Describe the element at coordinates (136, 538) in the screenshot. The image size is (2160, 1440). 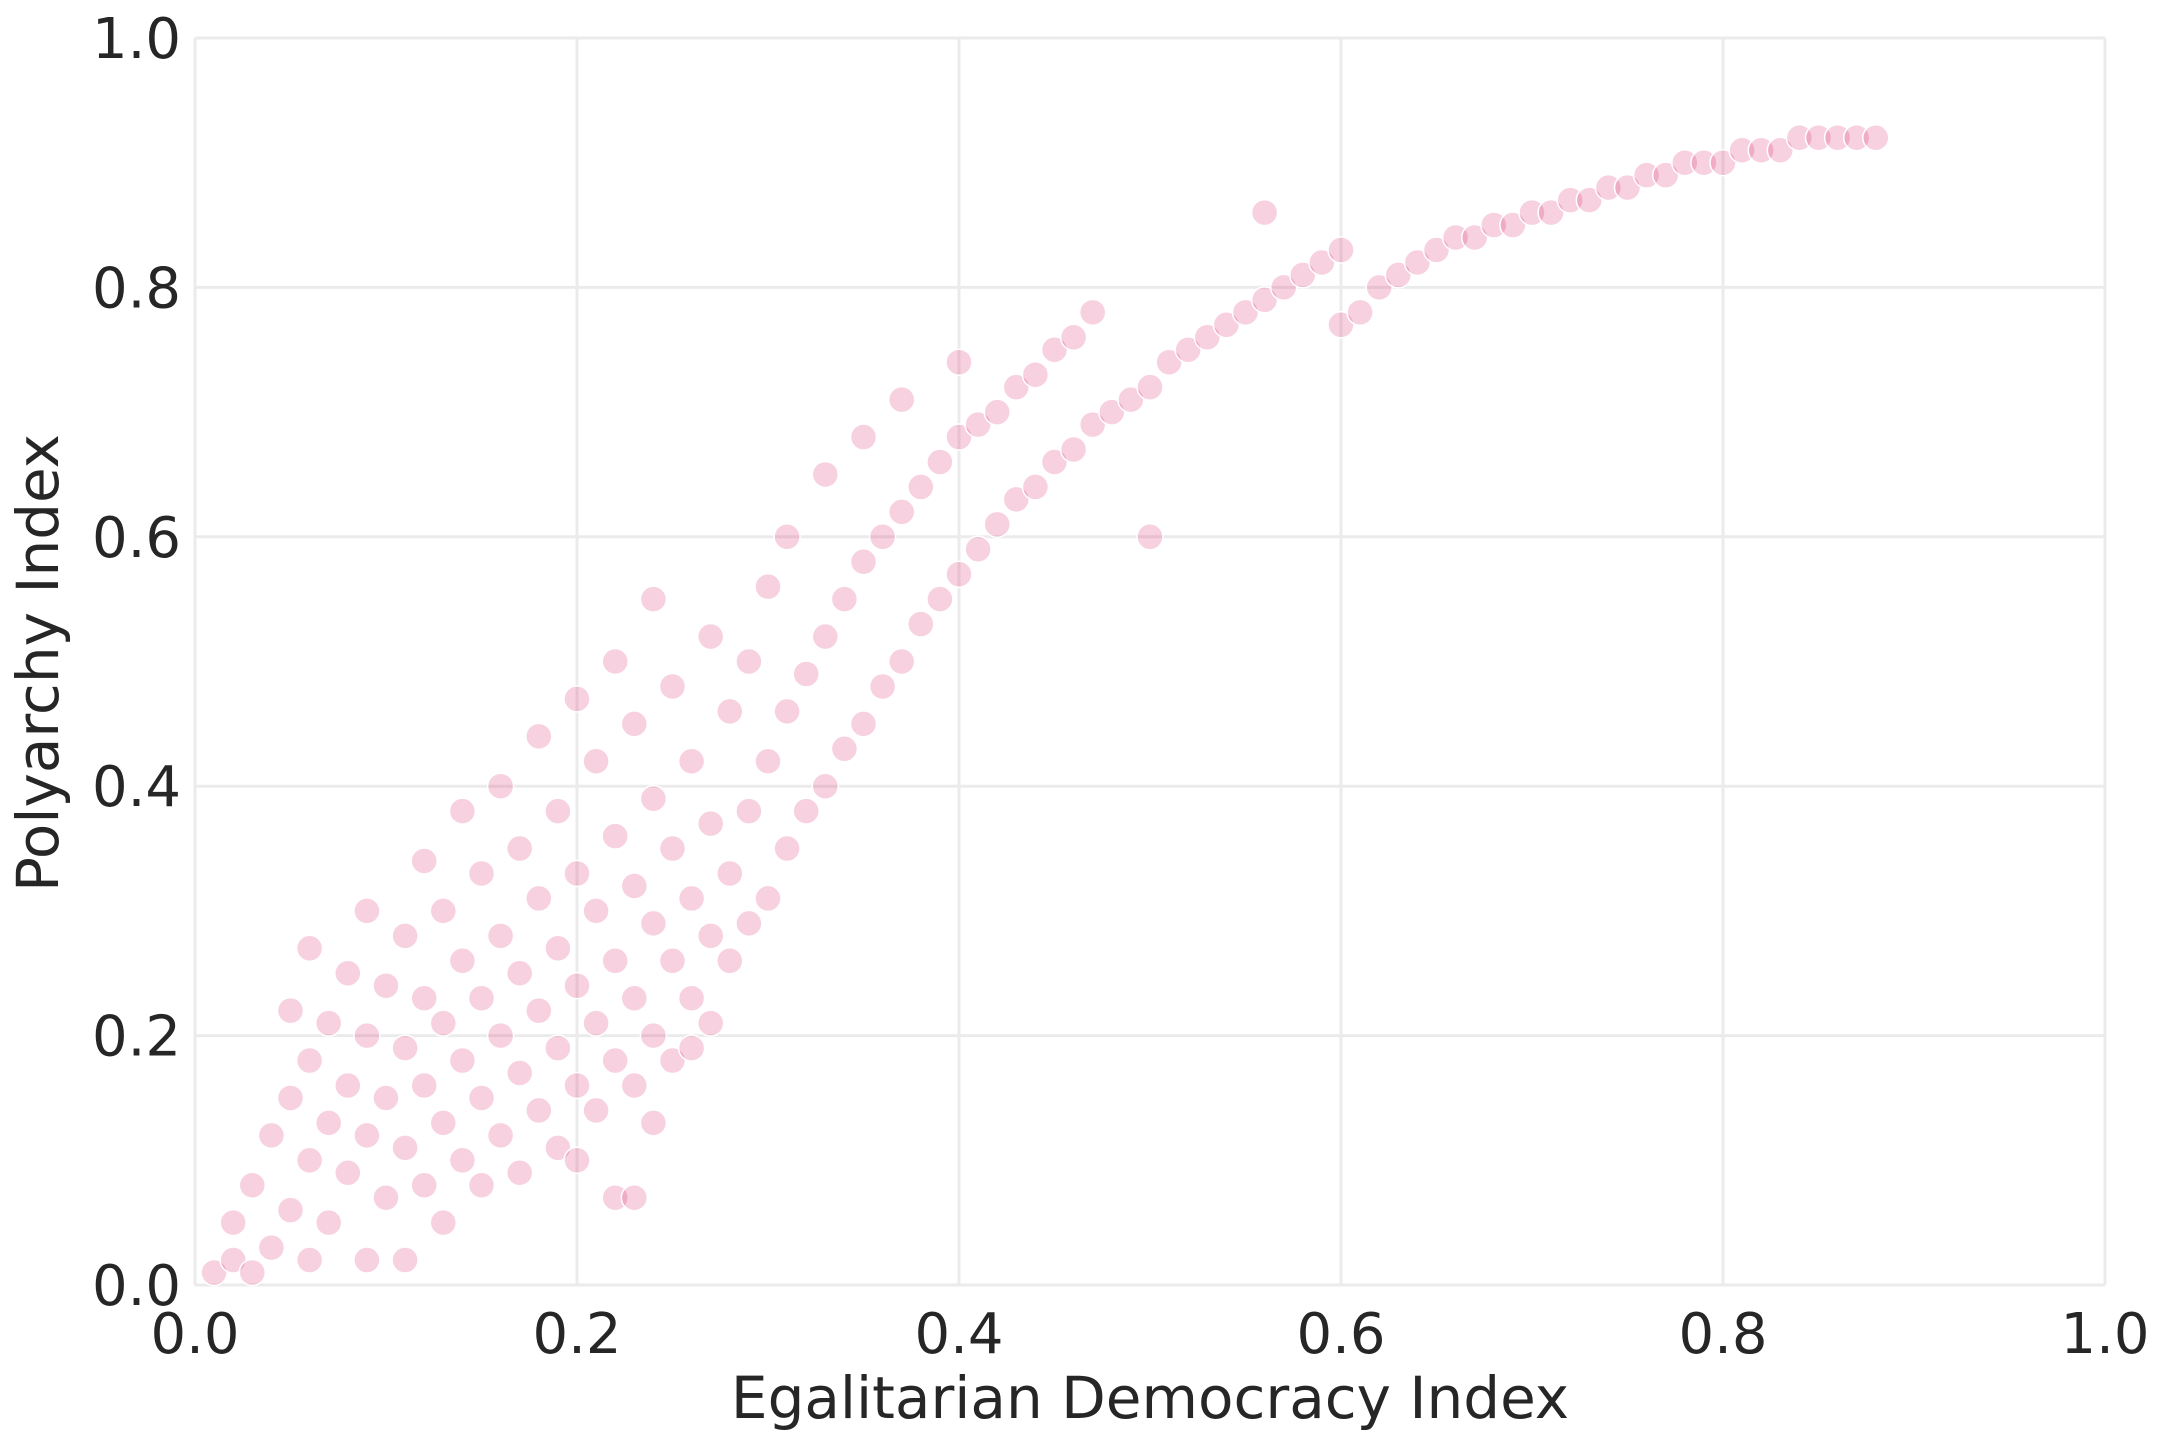
I see `y-tick-label: 0.6` at that location.